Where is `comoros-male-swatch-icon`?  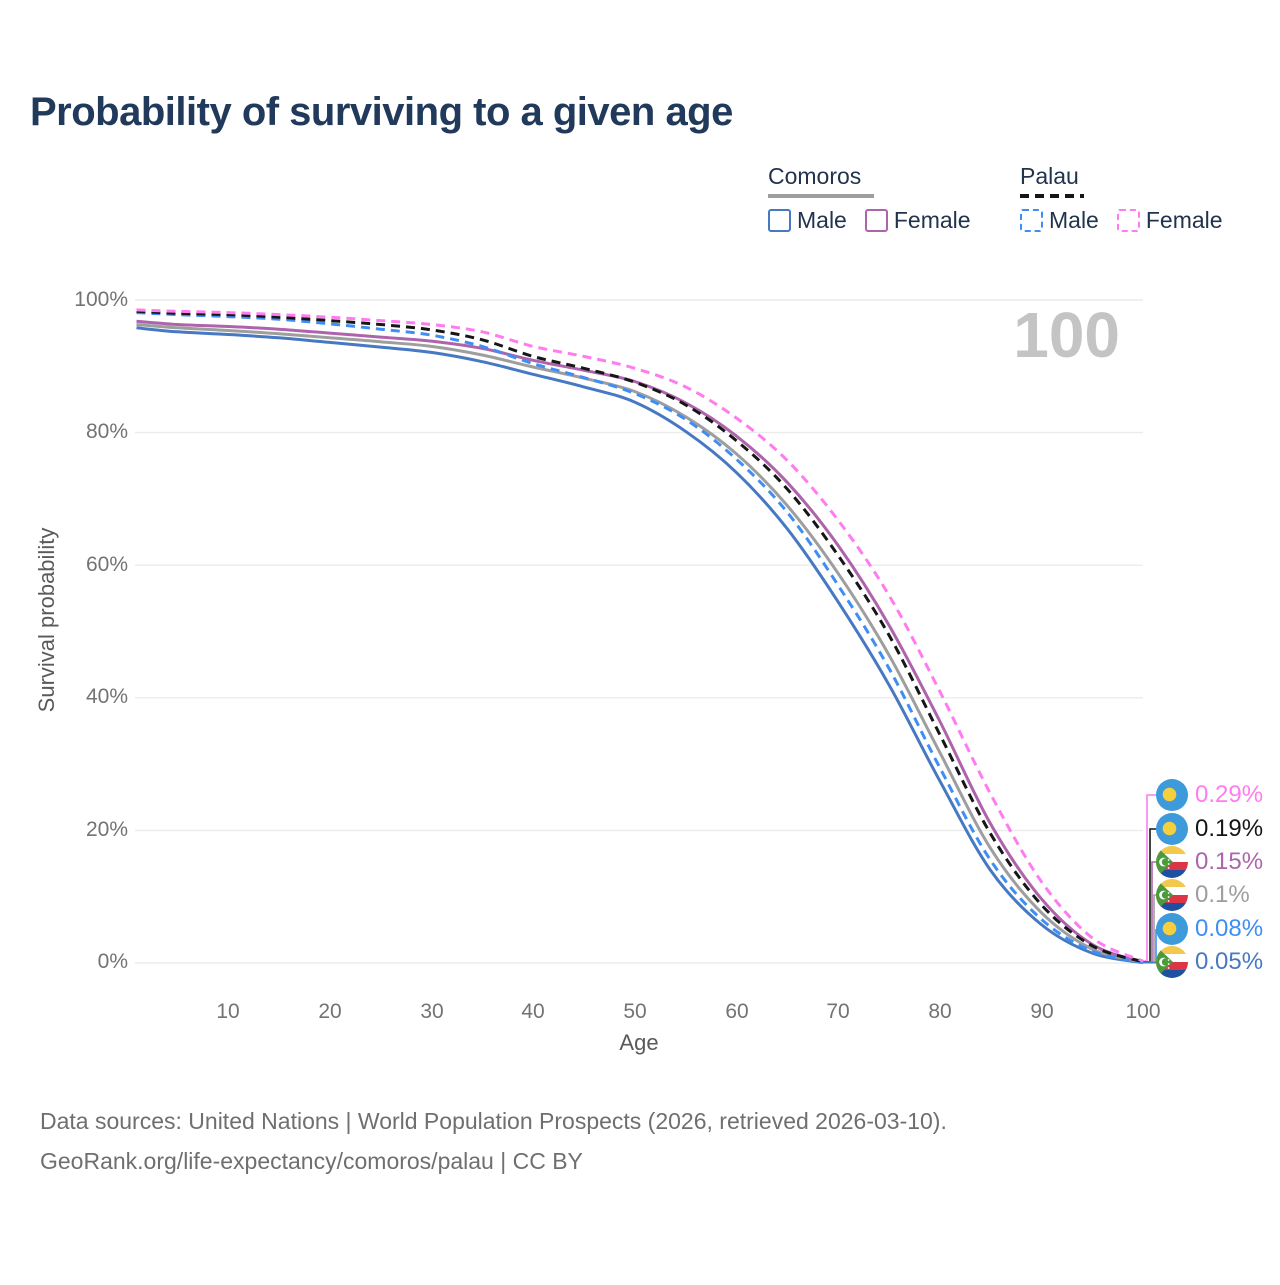
comoros-male-swatch-icon is located at coordinates (779, 220).